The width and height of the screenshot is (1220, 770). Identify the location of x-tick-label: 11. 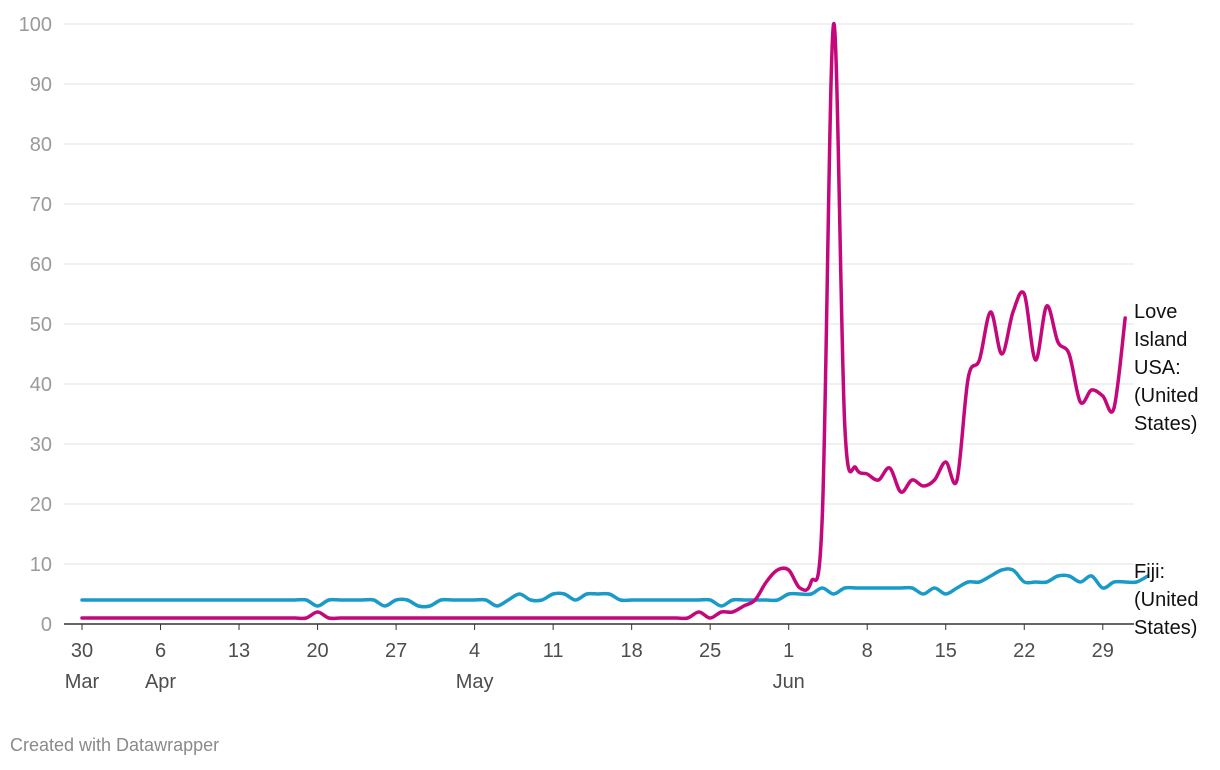
(553, 651).